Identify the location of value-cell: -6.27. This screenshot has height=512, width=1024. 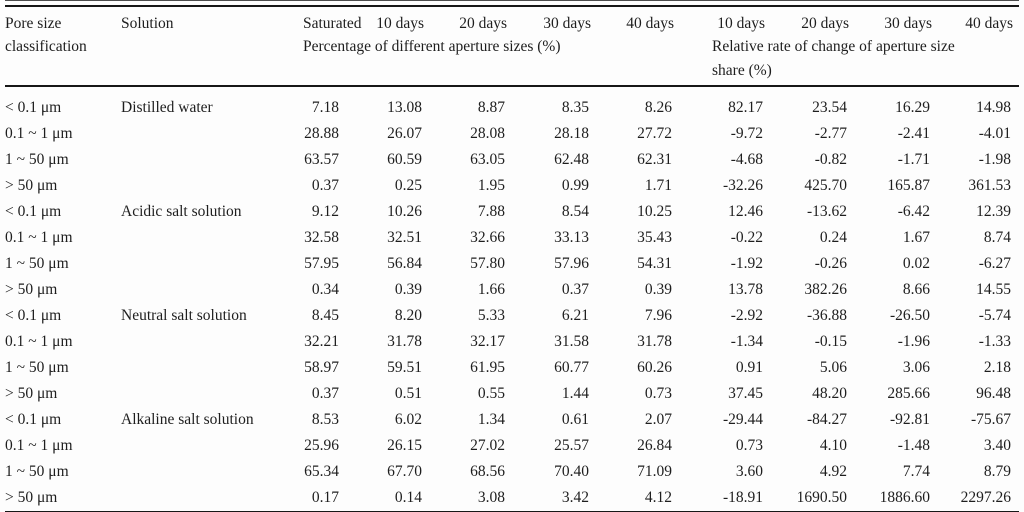
(994, 263).